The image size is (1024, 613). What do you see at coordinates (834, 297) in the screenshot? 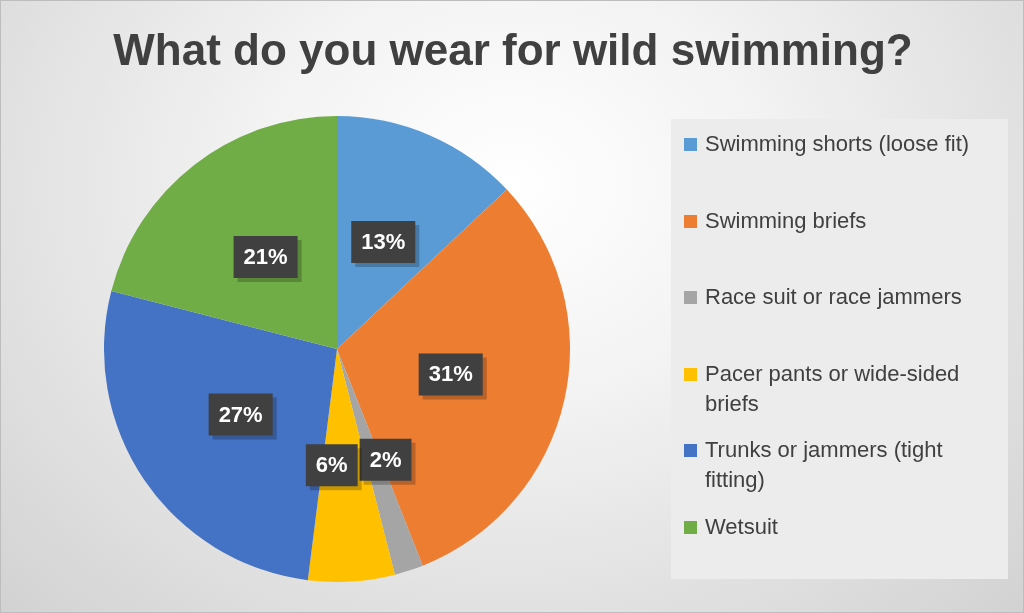
I see `legend-label: Race suit or race jammers` at bounding box center [834, 297].